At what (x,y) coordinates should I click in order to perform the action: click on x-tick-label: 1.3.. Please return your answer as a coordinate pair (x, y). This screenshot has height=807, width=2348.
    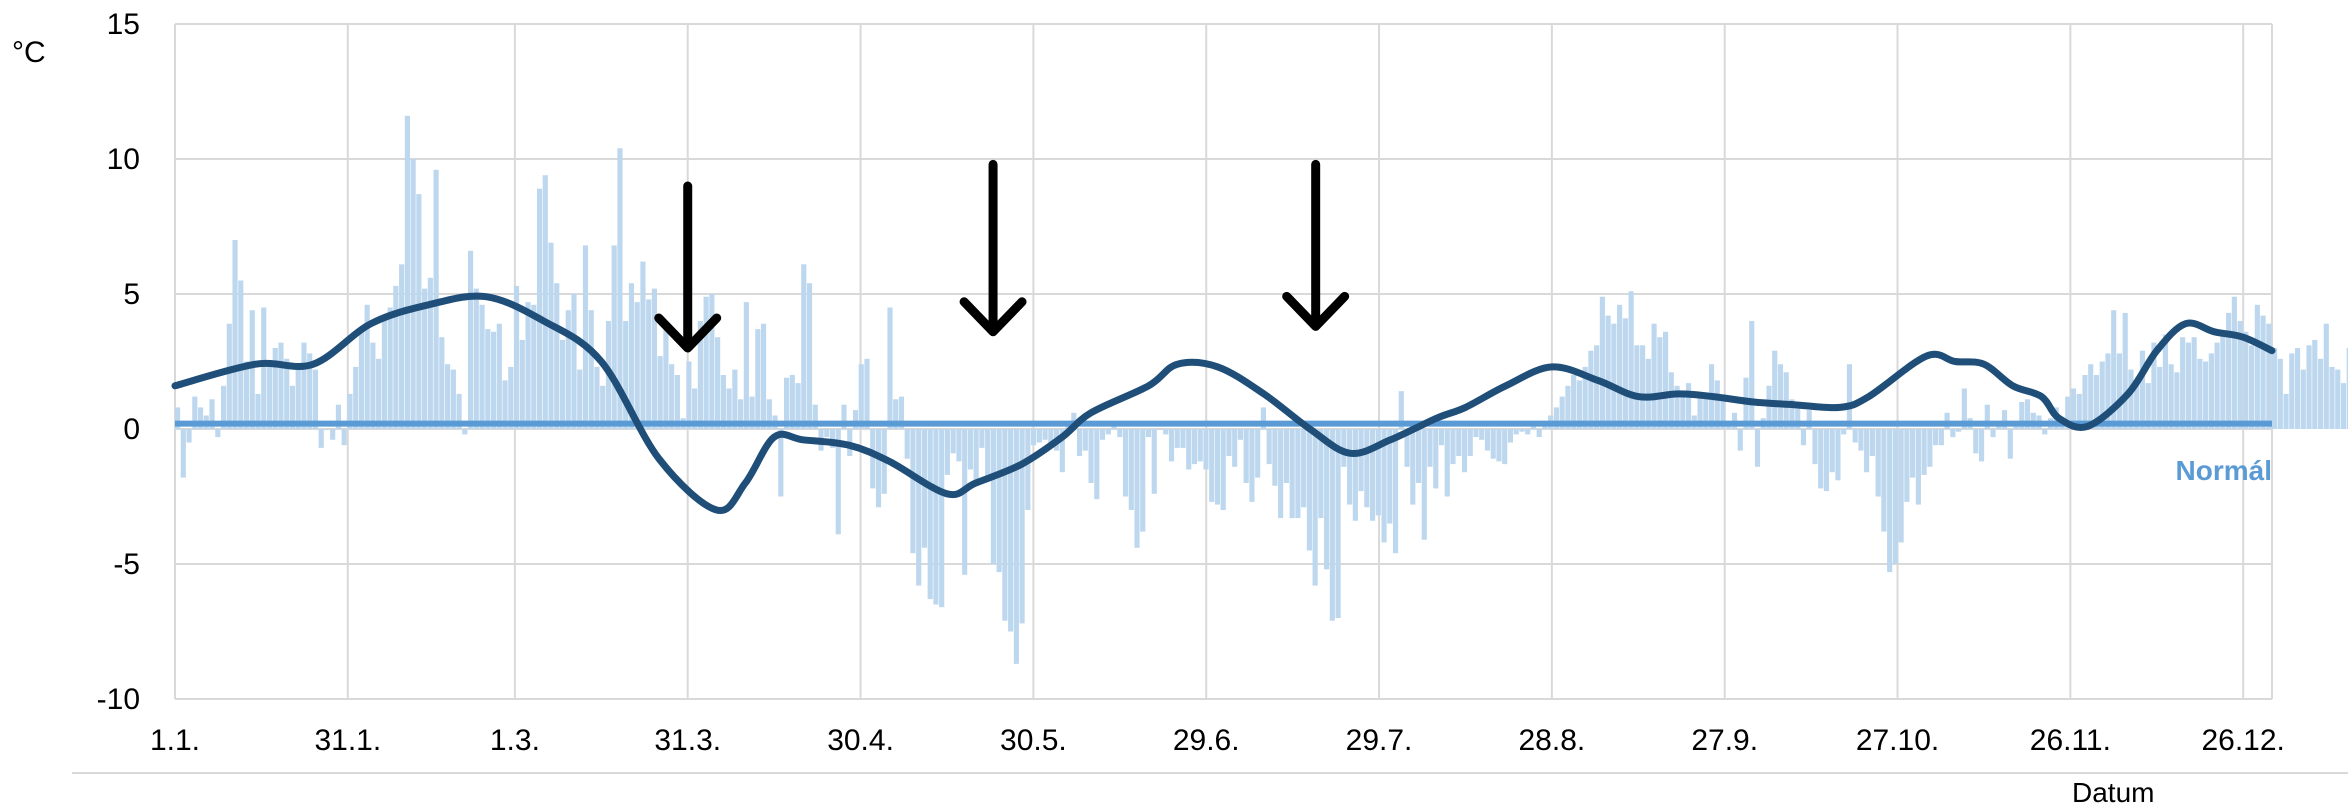
    Looking at the image, I should click on (515, 740).